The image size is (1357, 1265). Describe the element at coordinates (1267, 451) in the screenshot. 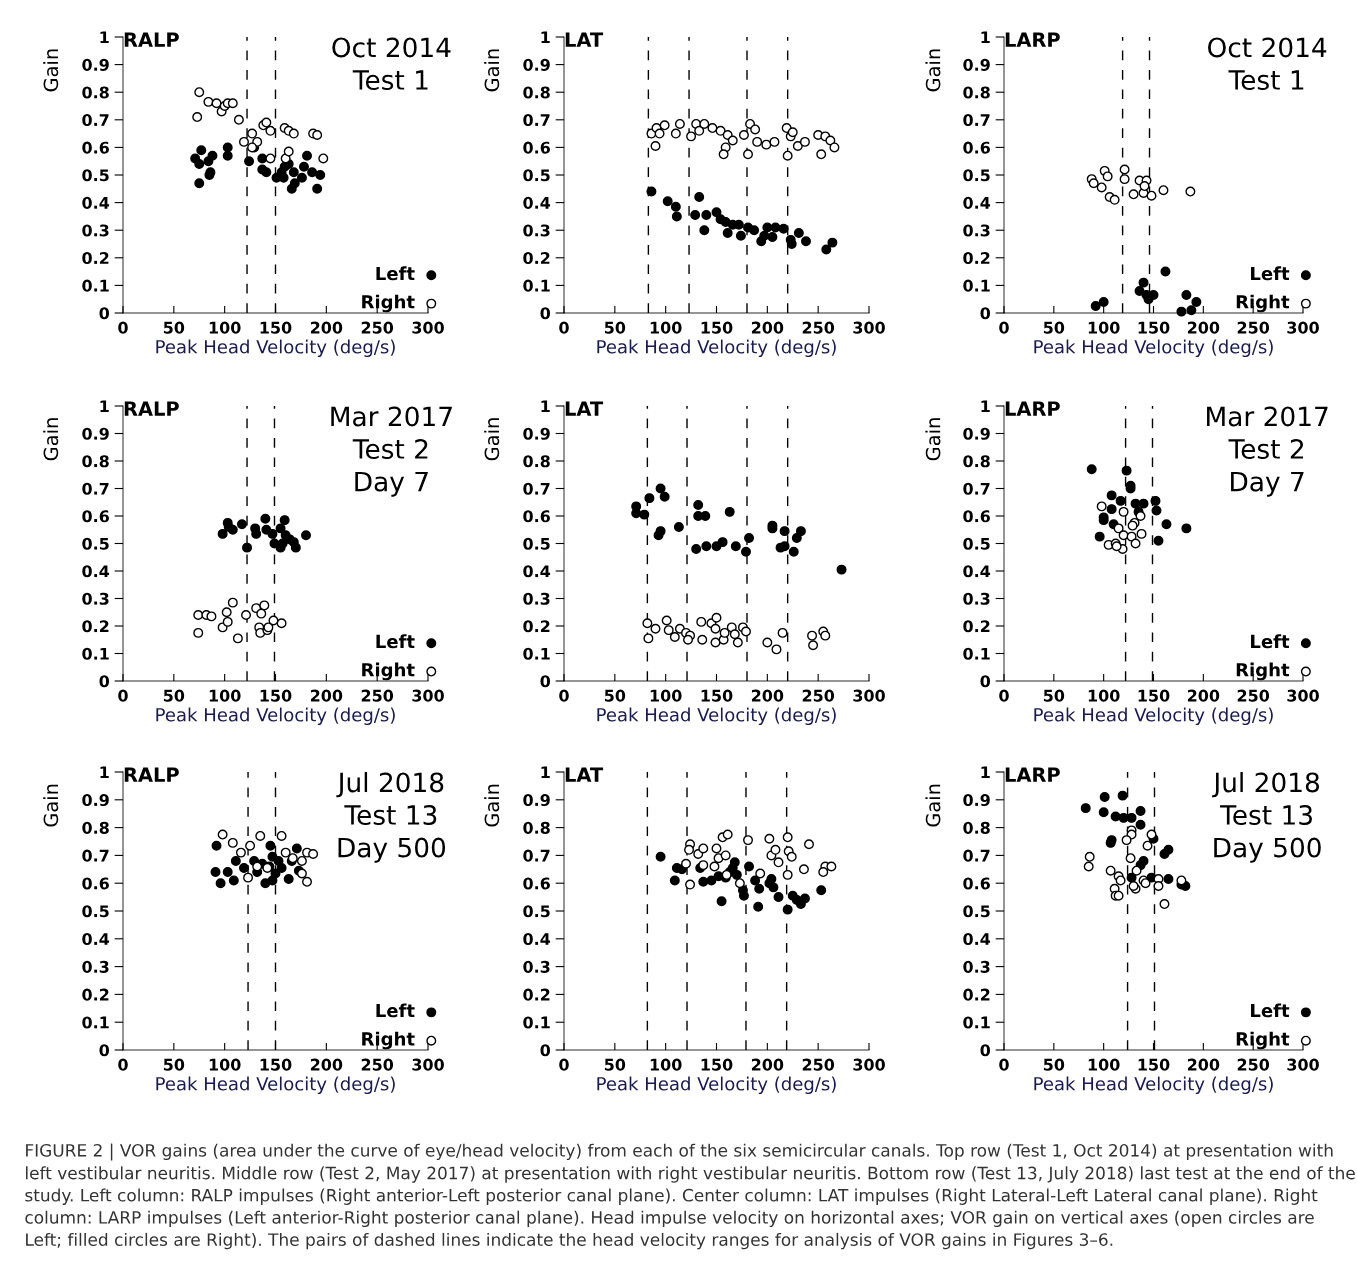

I see `annotation: Mar 2017 Test 2 Day 7` at that location.